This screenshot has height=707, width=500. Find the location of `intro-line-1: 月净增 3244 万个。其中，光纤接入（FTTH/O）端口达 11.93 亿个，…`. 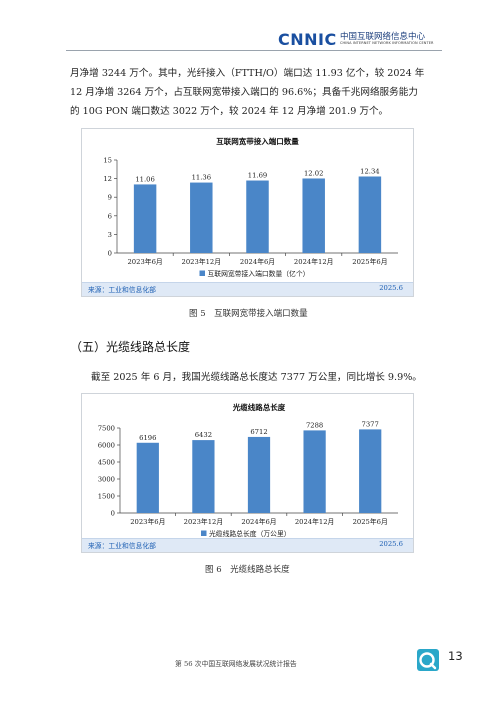

intro-line-1: 月净增 3244 万个。其中，光纤接入（FTTH/O）端口达 11.93 亿个，… is located at coordinates (247, 73).